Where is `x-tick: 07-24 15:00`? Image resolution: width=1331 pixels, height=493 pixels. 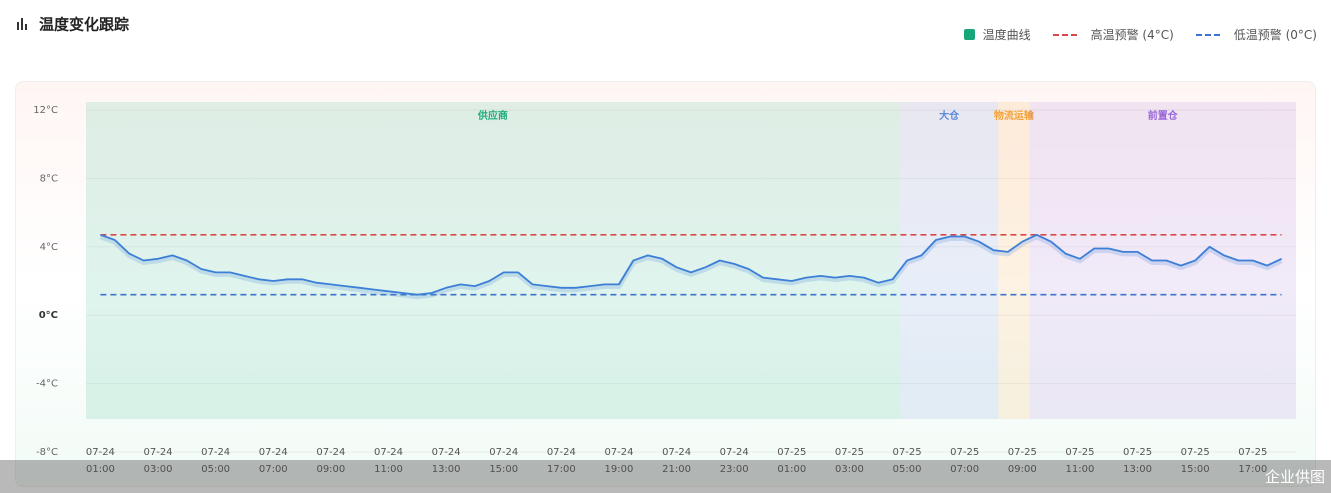 x-tick: 07-24 15:00 is located at coordinates (503, 461).